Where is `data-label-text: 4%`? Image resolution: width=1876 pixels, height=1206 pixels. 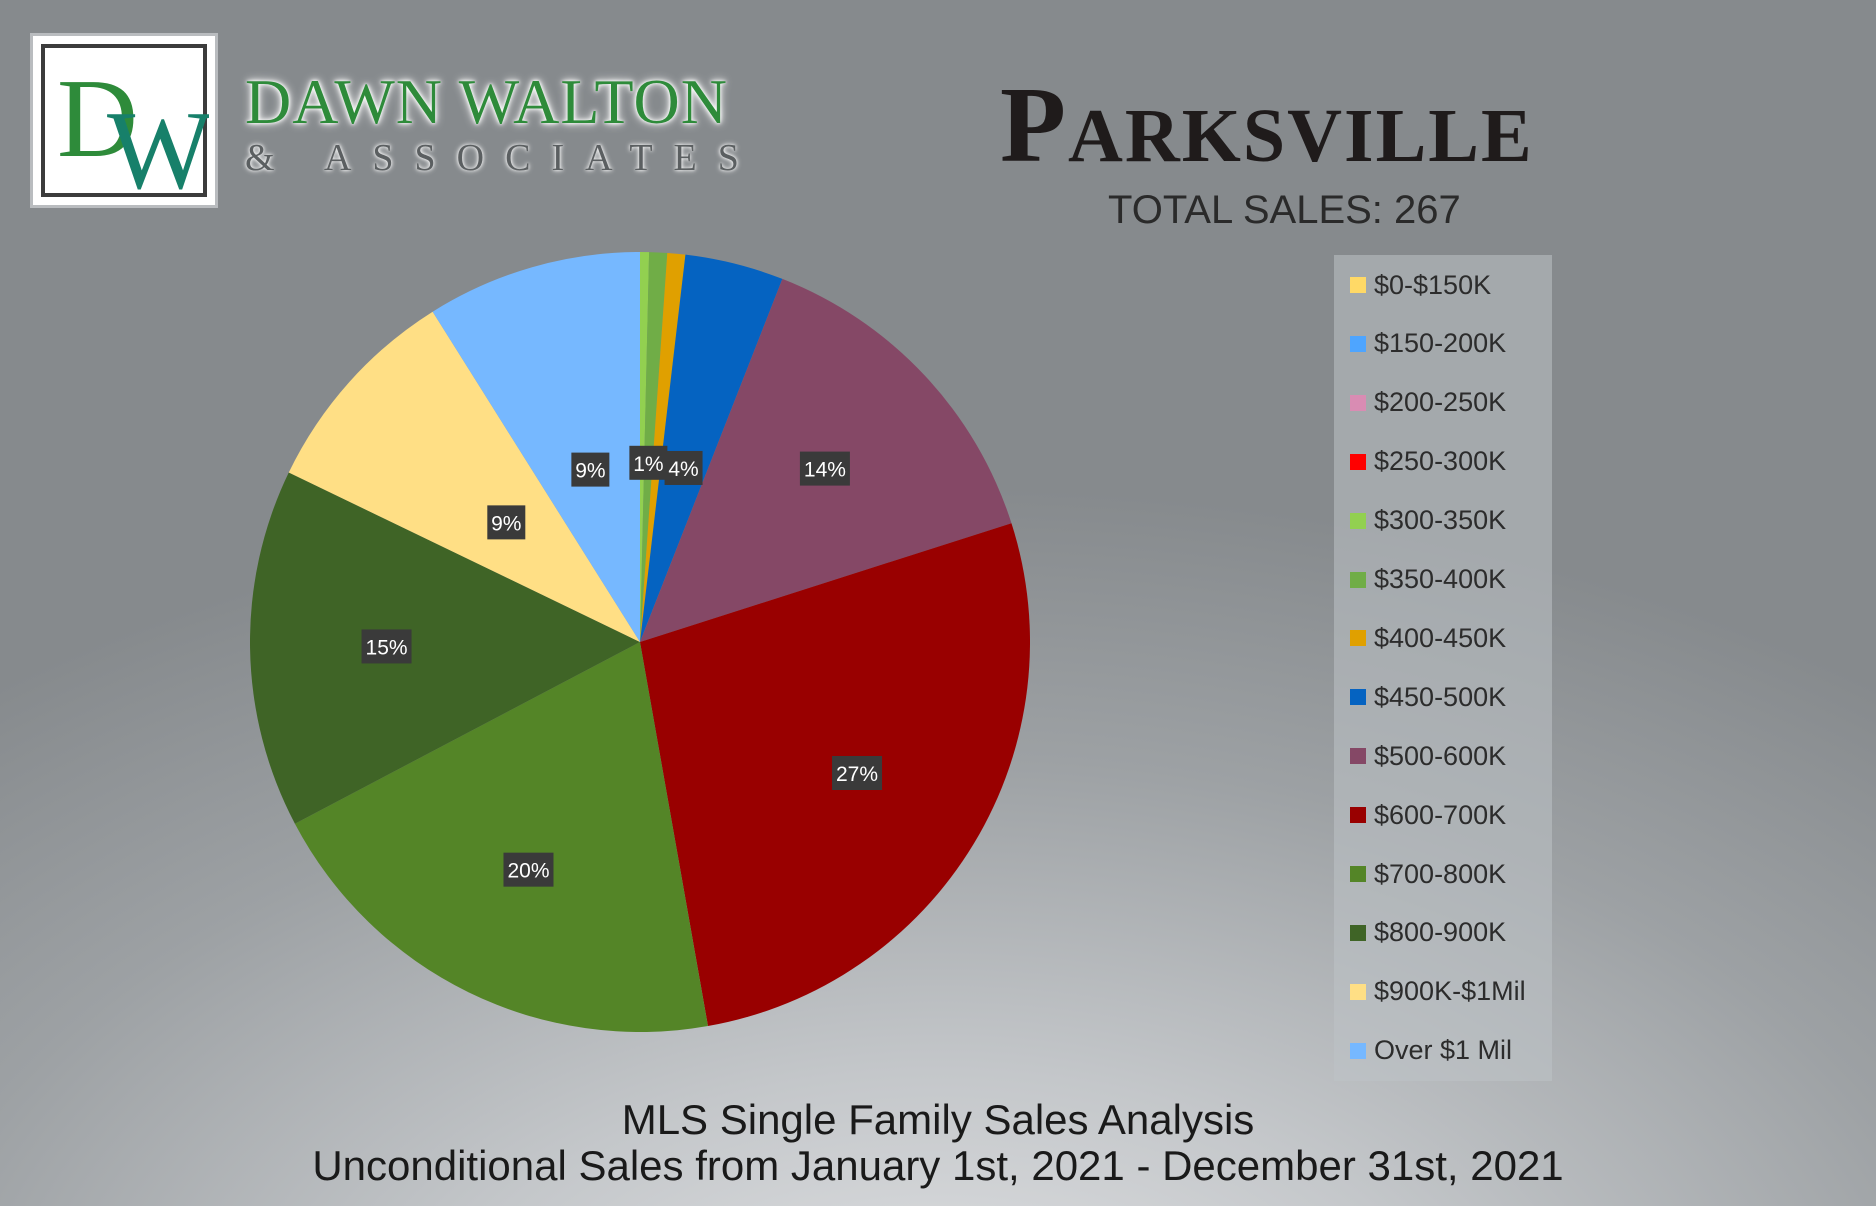
data-label-text: 4% is located at coordinates (683, 469).